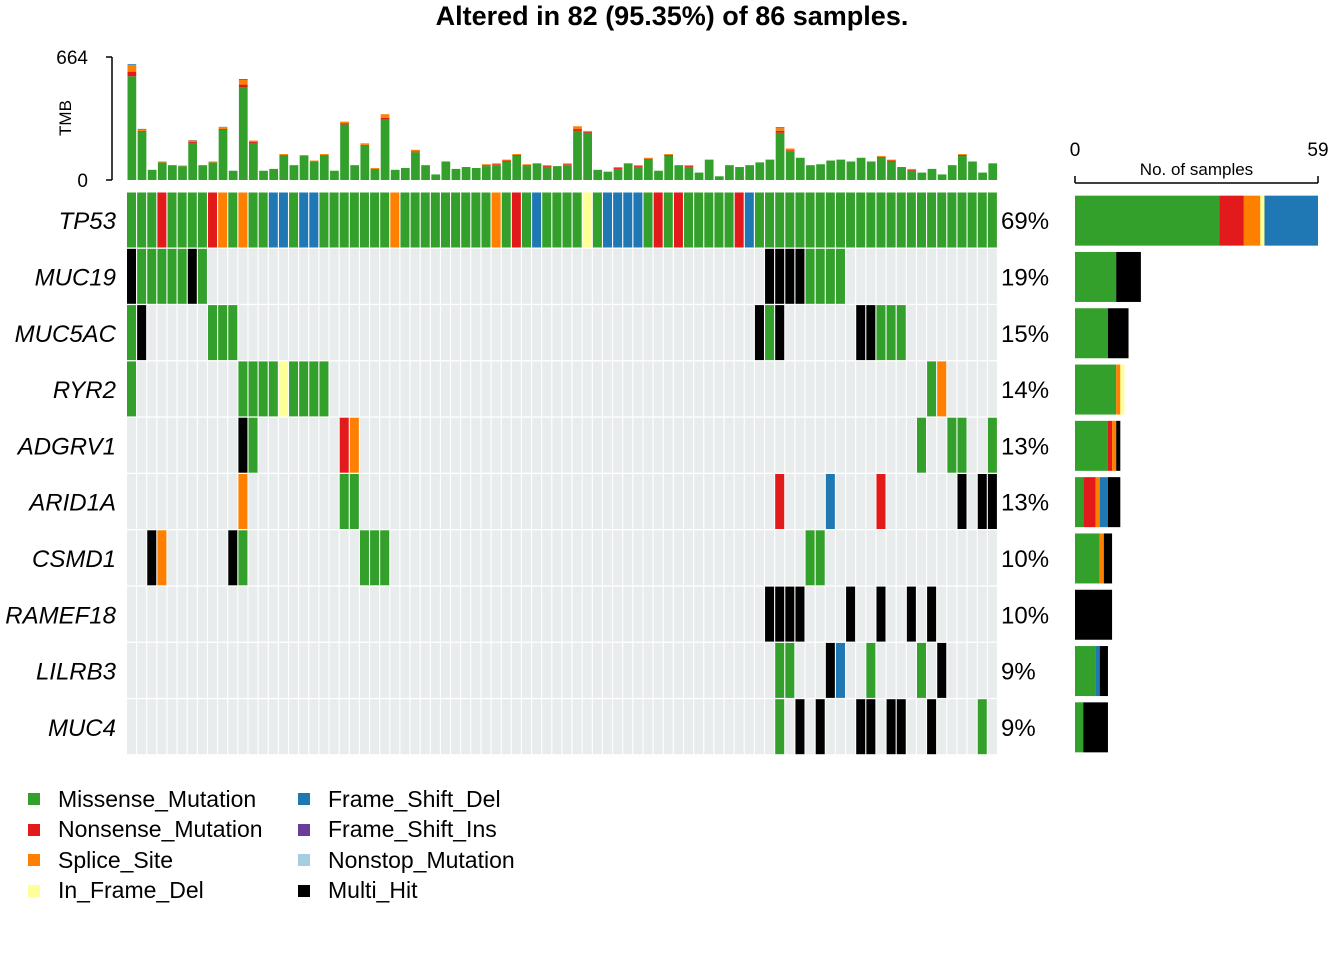 This screenshot has height=960, width=1344. I want to click on legend-item: Frame_Shift_Ins, so click(397, 829).